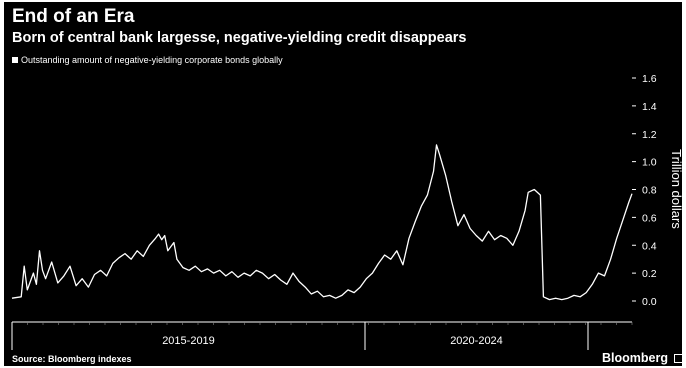  I want to click on x-category-label: 2020-2024, so click(476, 341).